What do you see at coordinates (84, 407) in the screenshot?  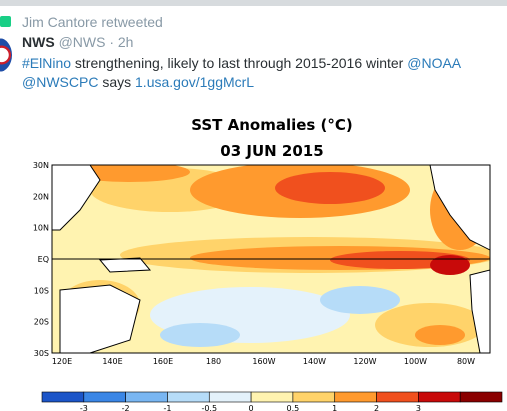 I see `colorbar-label: -3` at bounding box center [84, 407].